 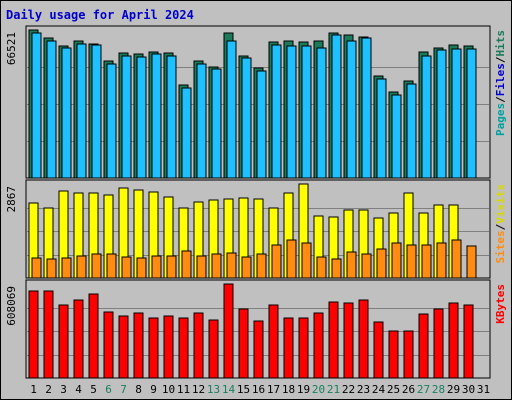 What do you see at coordinates (11, 48) in the screenshot?
I see `hits-max-label: 66521` at bounding box center [11, 48].